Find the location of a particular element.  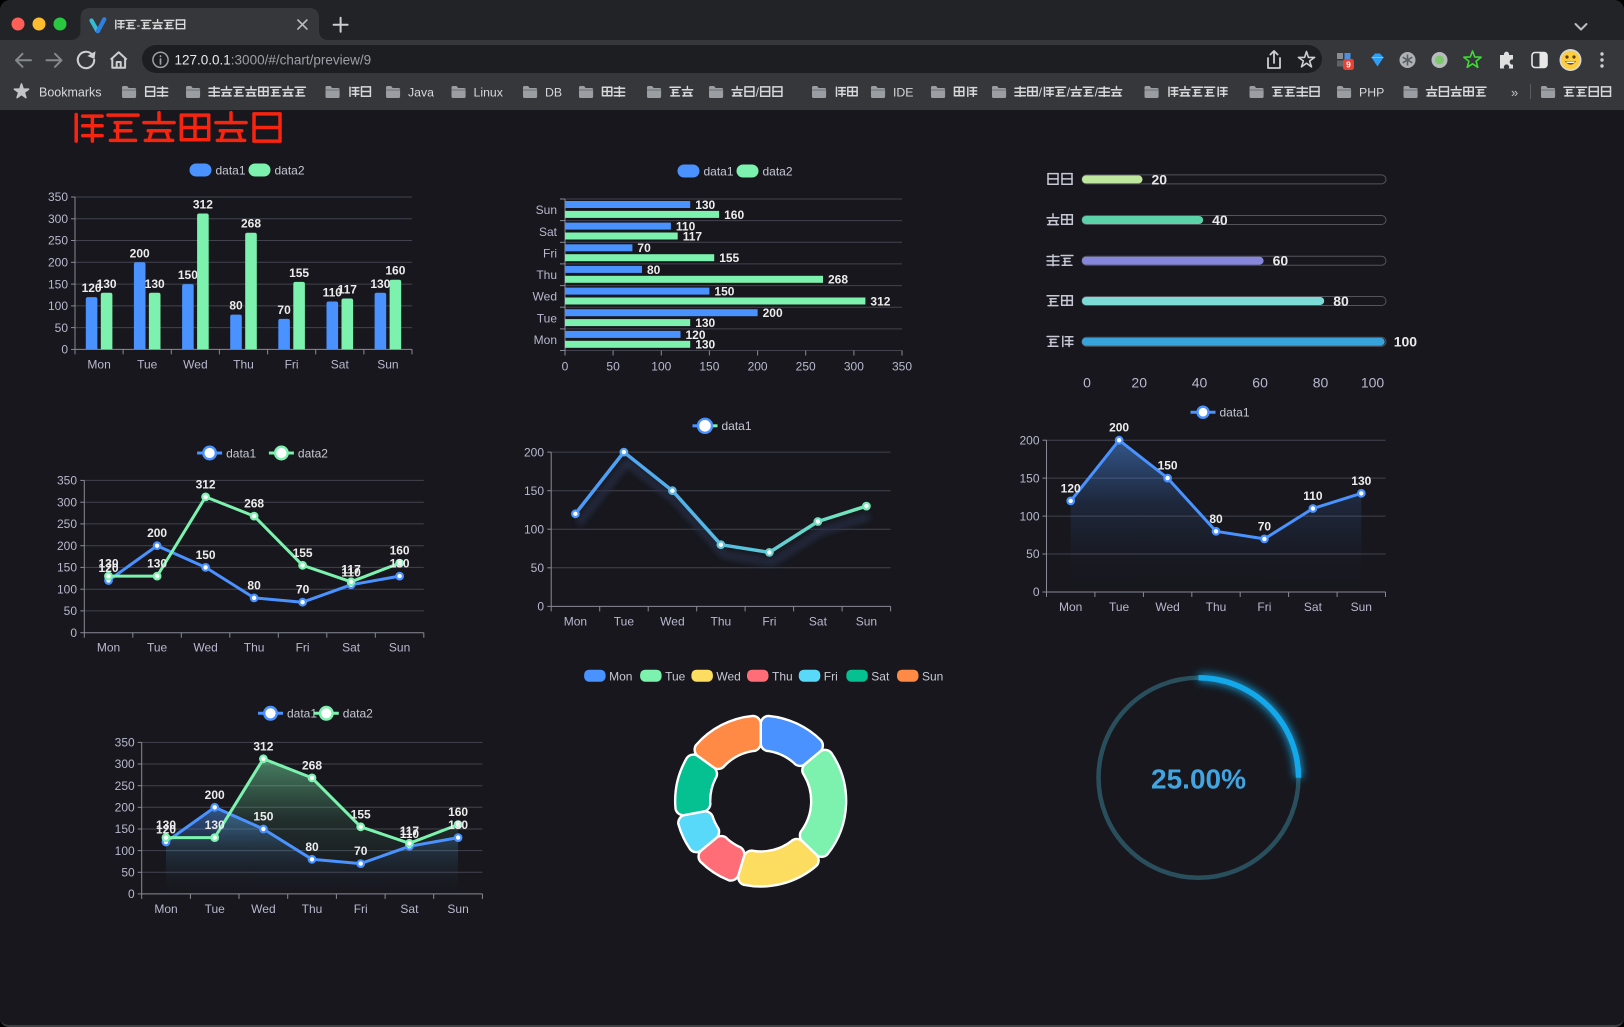

svg-text: Fri is located at coordinates (361, 909).